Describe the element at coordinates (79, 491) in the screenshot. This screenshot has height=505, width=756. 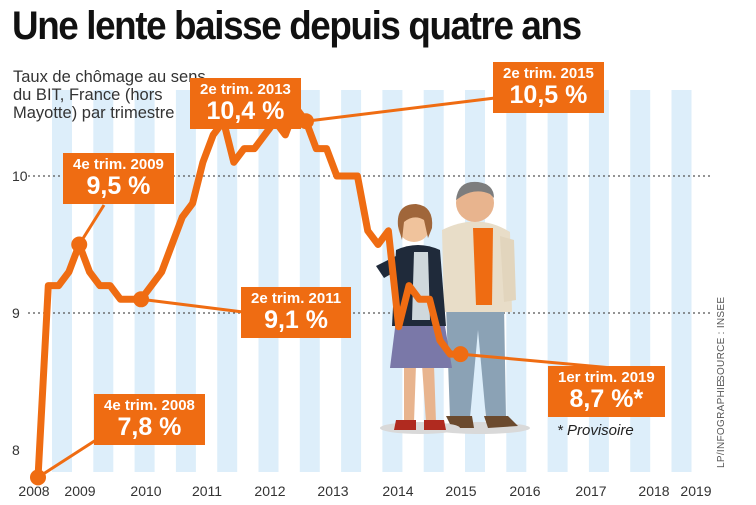
I see `x-tick-label: 2009` at that location.